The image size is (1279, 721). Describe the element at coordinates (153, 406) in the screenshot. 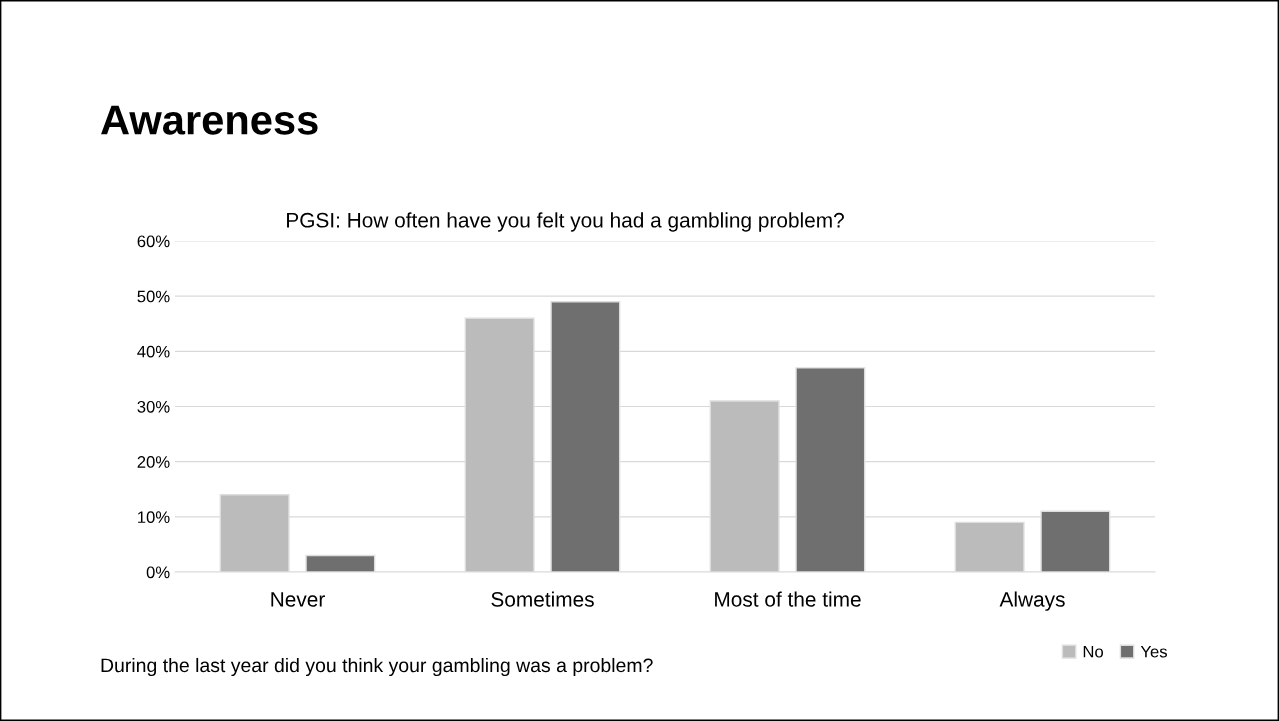

I see `y-tick-label: 30%` at that location.